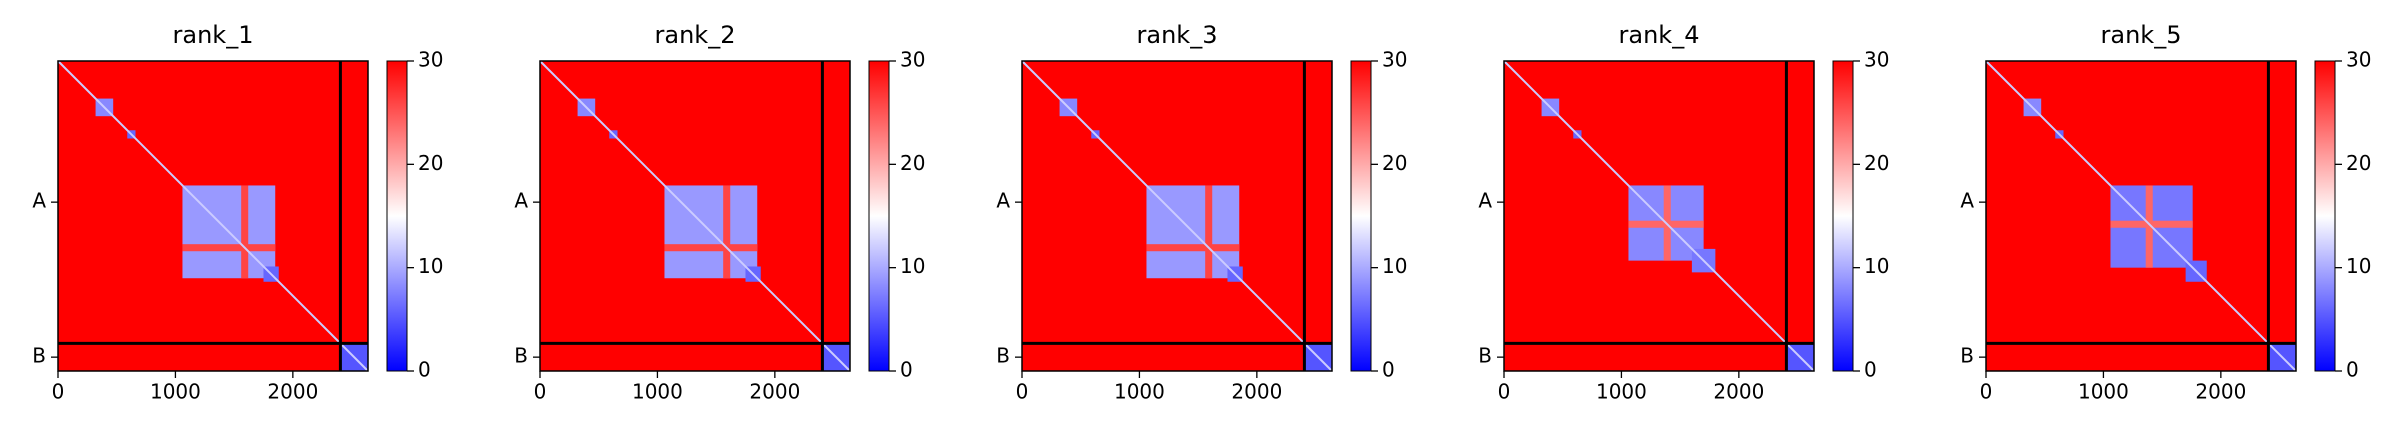 Image resolution: width=2401 pixels, height=438 pixels. Describe the element at coordinates (1177, 35) in the screenshot. I see `panel-title: rank_3` at that location.